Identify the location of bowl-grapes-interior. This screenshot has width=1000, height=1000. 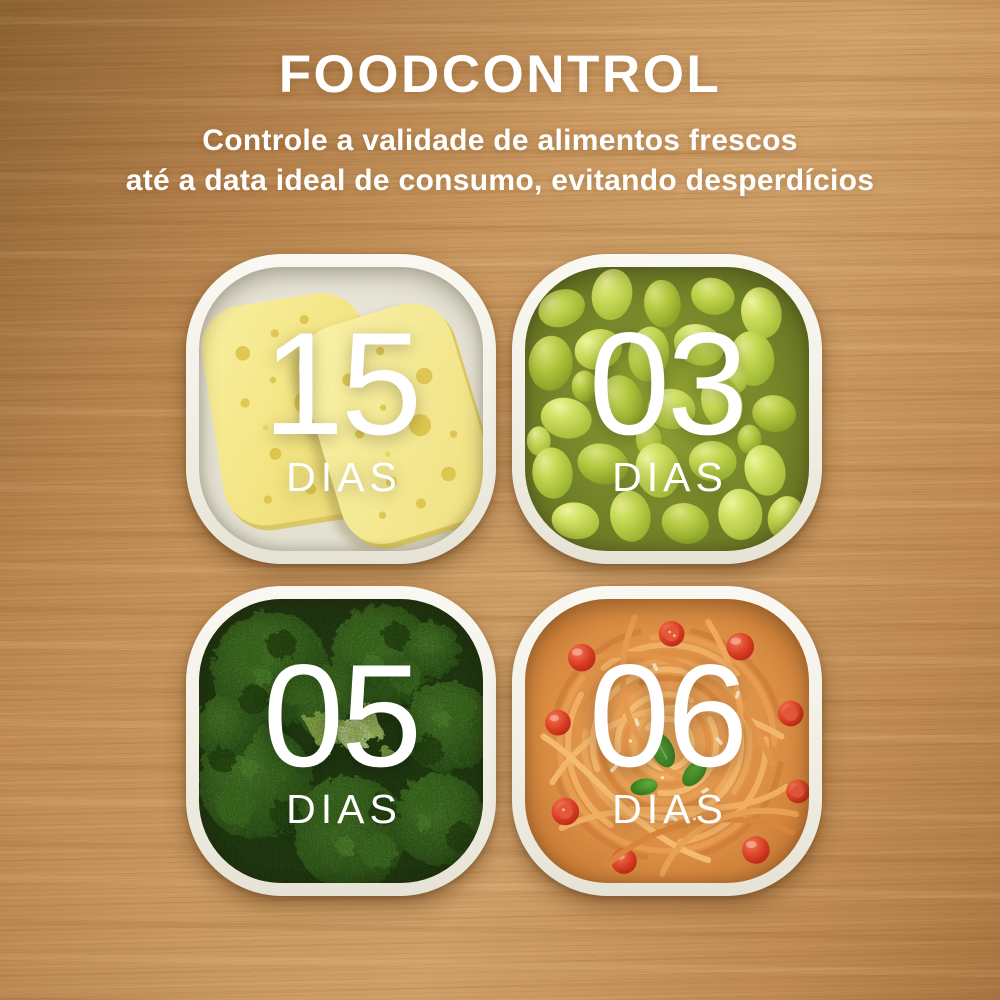
(667, 409).